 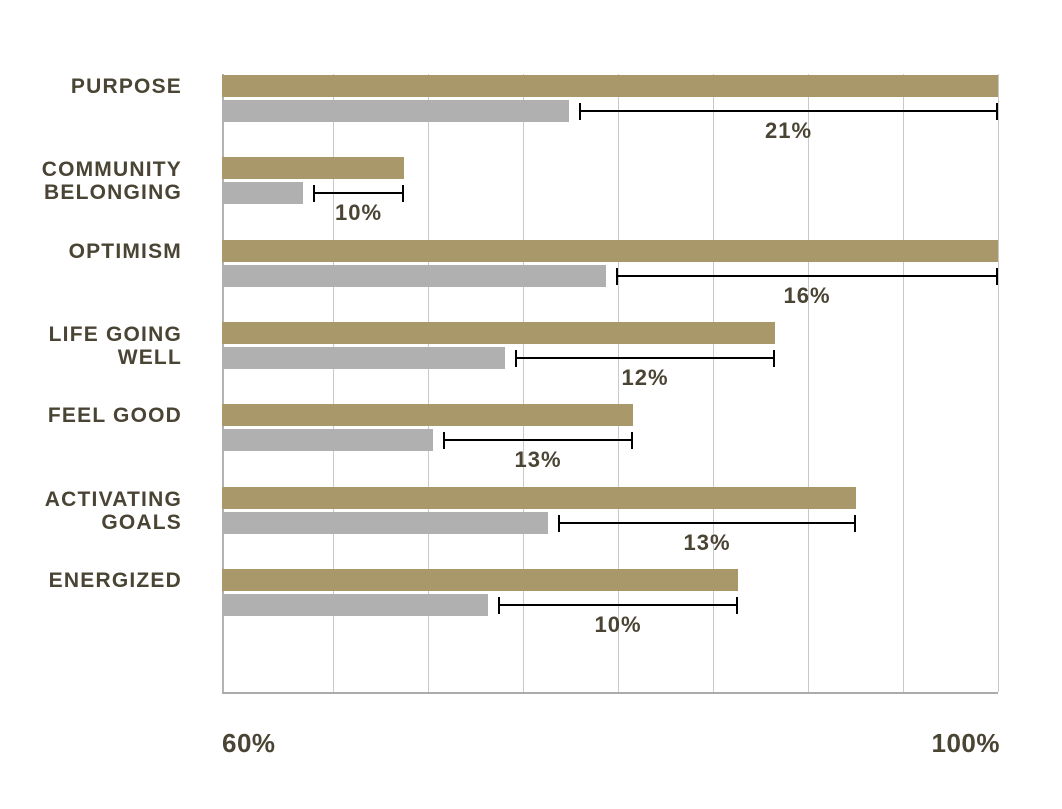 What do you see at coordinates (114, 415) in the screenshot?
I see `category-label-line: FEEL GOOD` at bounding box center [114, 415].